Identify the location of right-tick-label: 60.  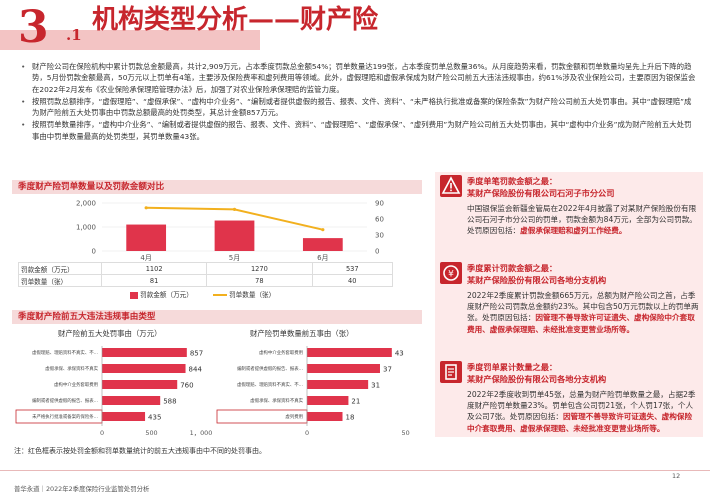
(379, 220).